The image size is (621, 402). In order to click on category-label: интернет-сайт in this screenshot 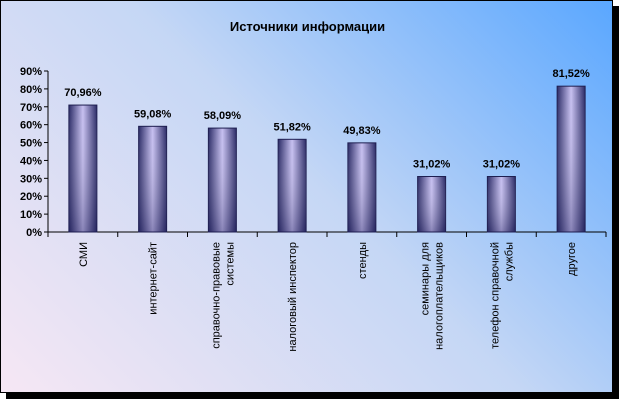, I will do `click(154, 278)`.